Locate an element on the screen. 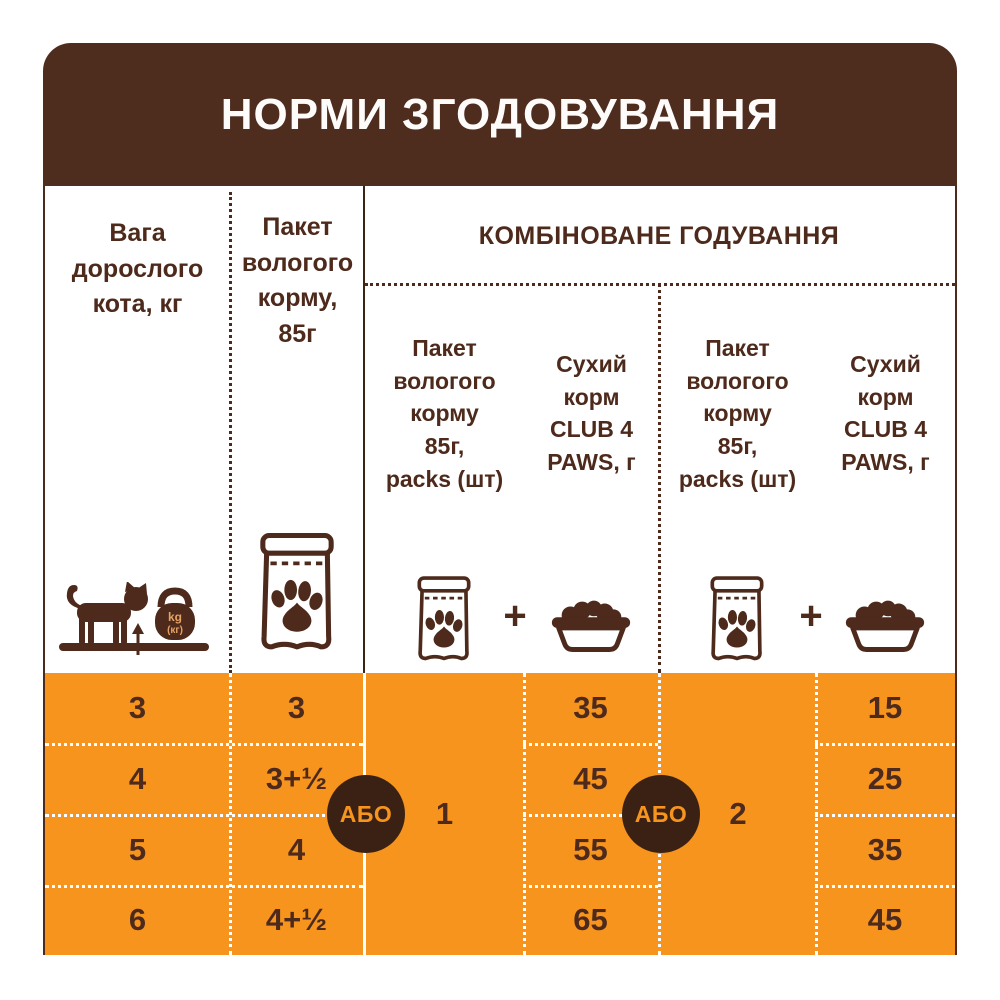  combined2-dry-value: 15 is located at coordinates (885, 707).